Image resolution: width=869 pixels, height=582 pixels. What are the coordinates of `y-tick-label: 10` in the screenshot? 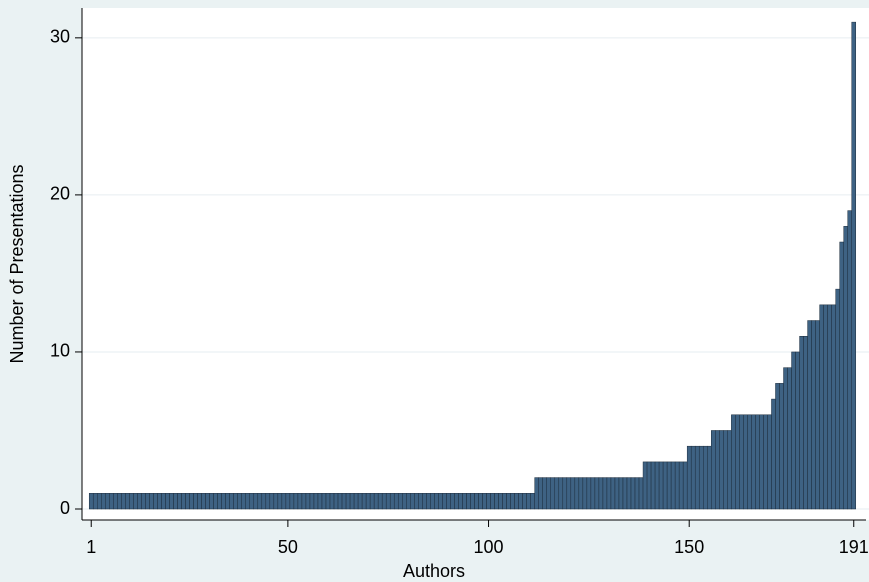 It's located at (60, 351).